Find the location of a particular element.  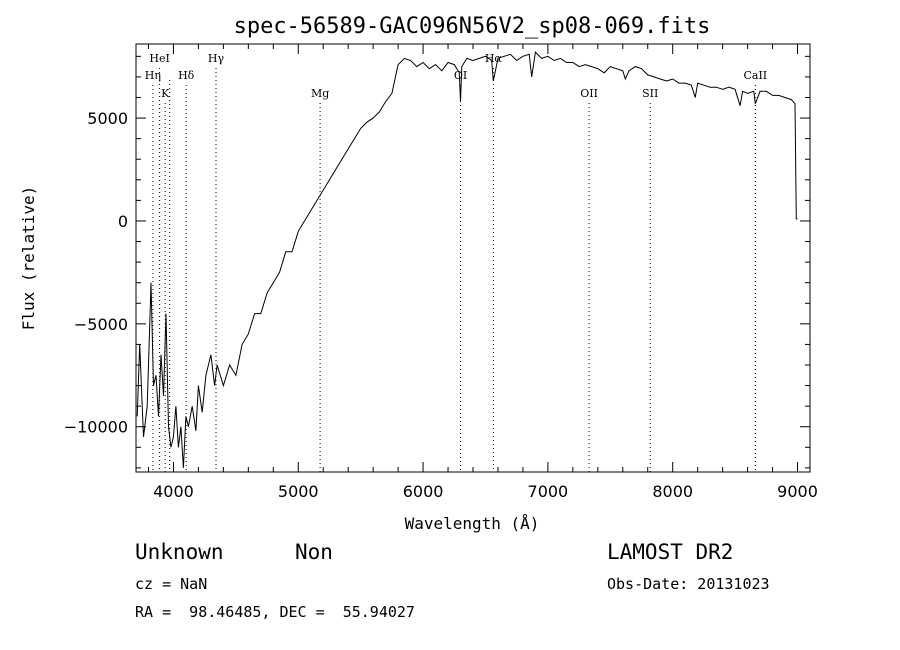

object-subclass: Non is located at coordinates (314, 552).